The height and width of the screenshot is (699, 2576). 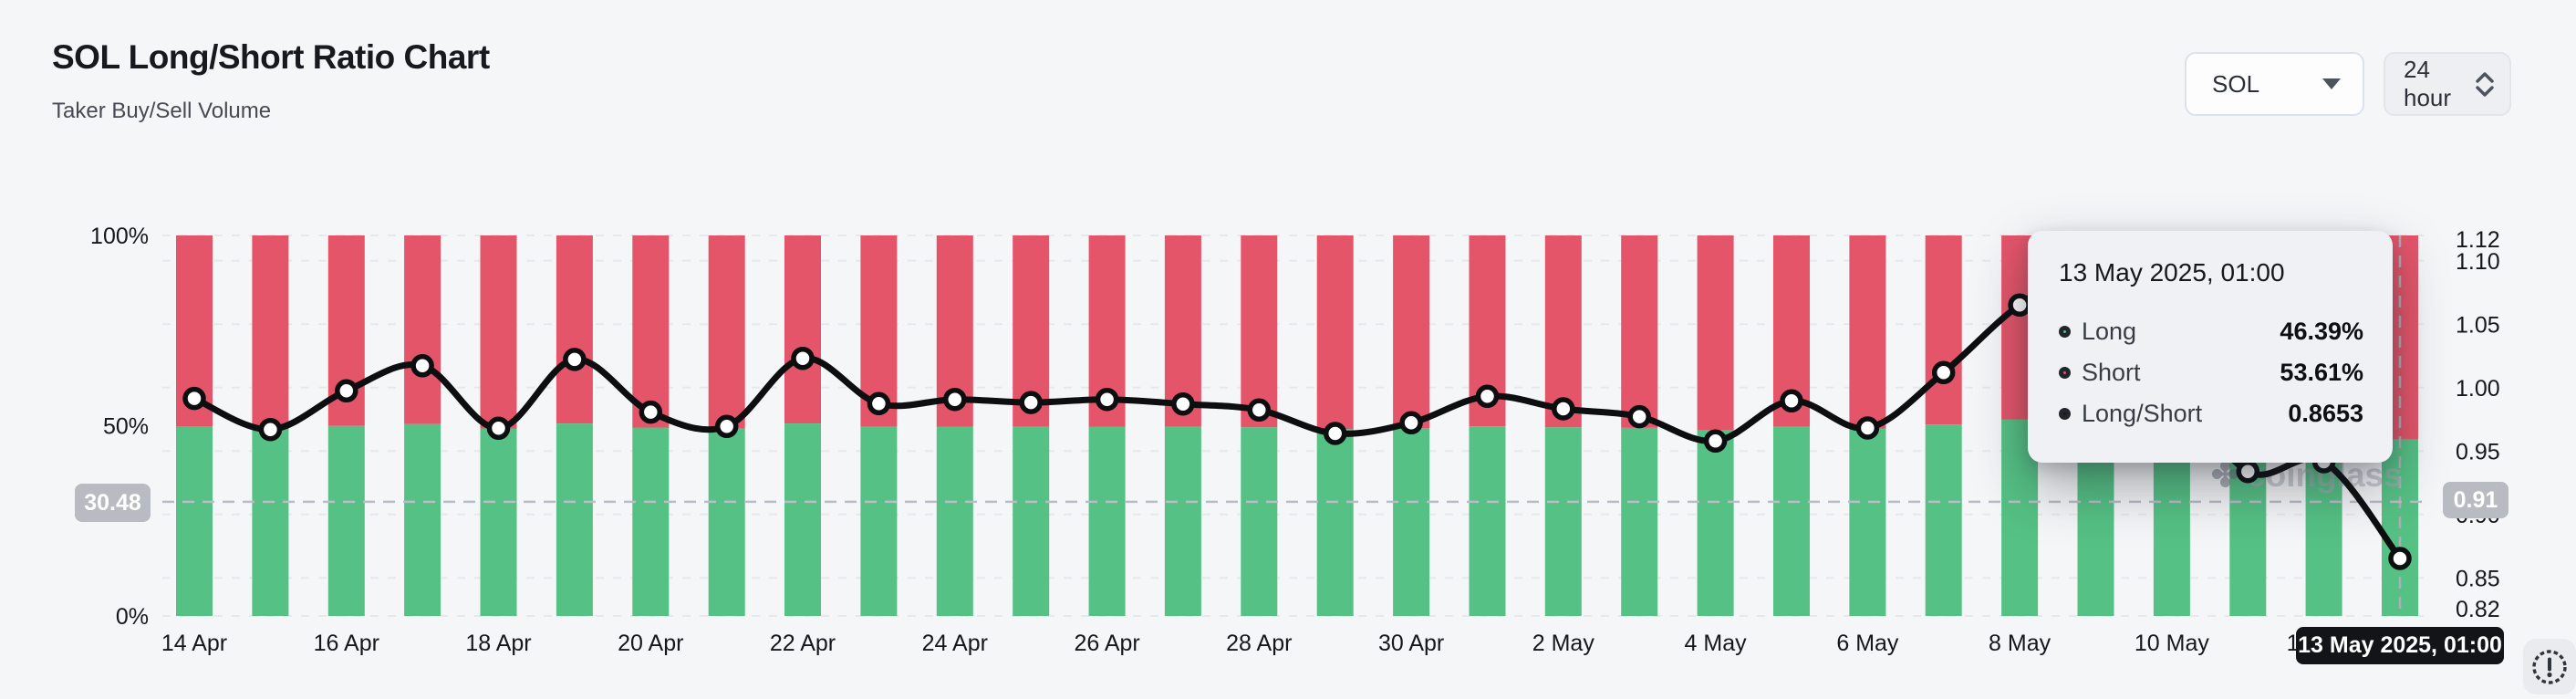 I want to click on symbol-select: SOL, so click(x=2274, y=84).